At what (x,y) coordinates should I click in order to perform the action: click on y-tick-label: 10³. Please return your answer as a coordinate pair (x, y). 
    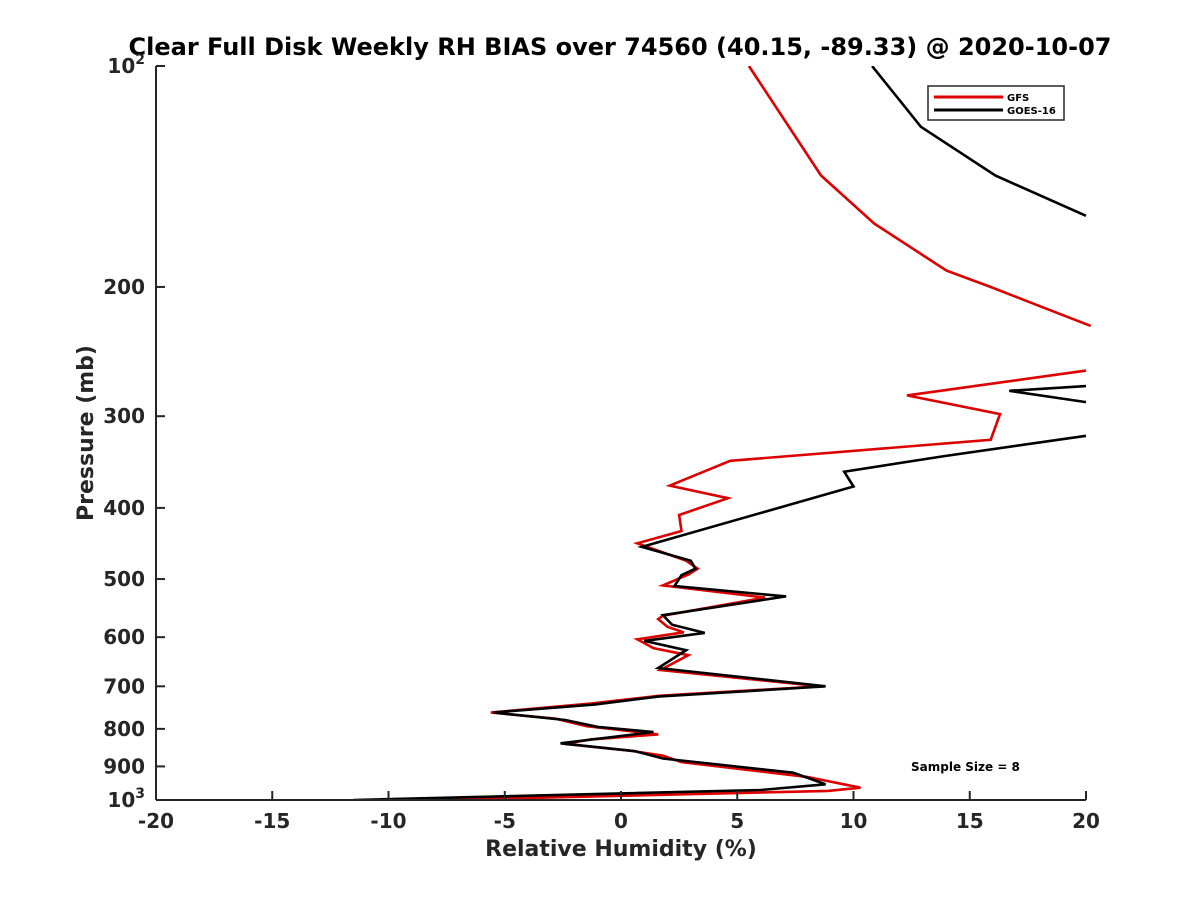
    Looking at the image, I should click on (126, 799).